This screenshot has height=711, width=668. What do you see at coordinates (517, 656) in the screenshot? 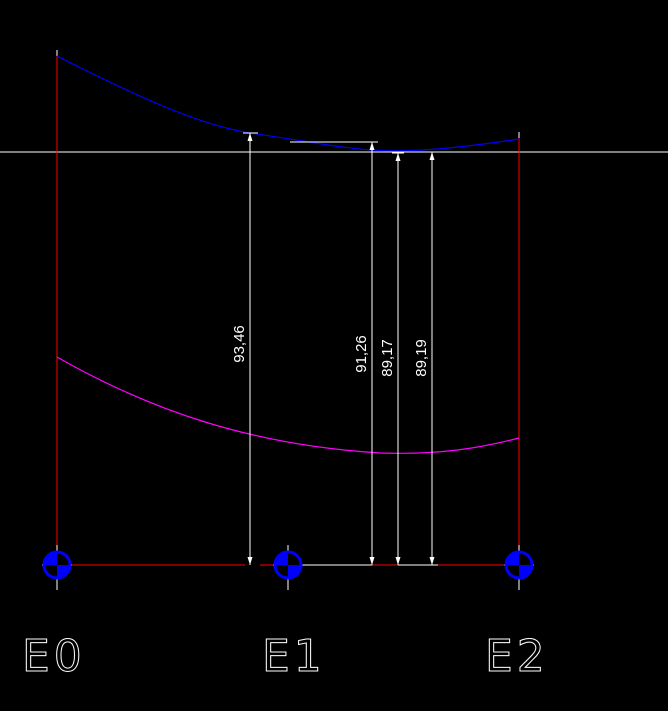
I see `station-label-e2: E2` at bounding box center [517, 656].